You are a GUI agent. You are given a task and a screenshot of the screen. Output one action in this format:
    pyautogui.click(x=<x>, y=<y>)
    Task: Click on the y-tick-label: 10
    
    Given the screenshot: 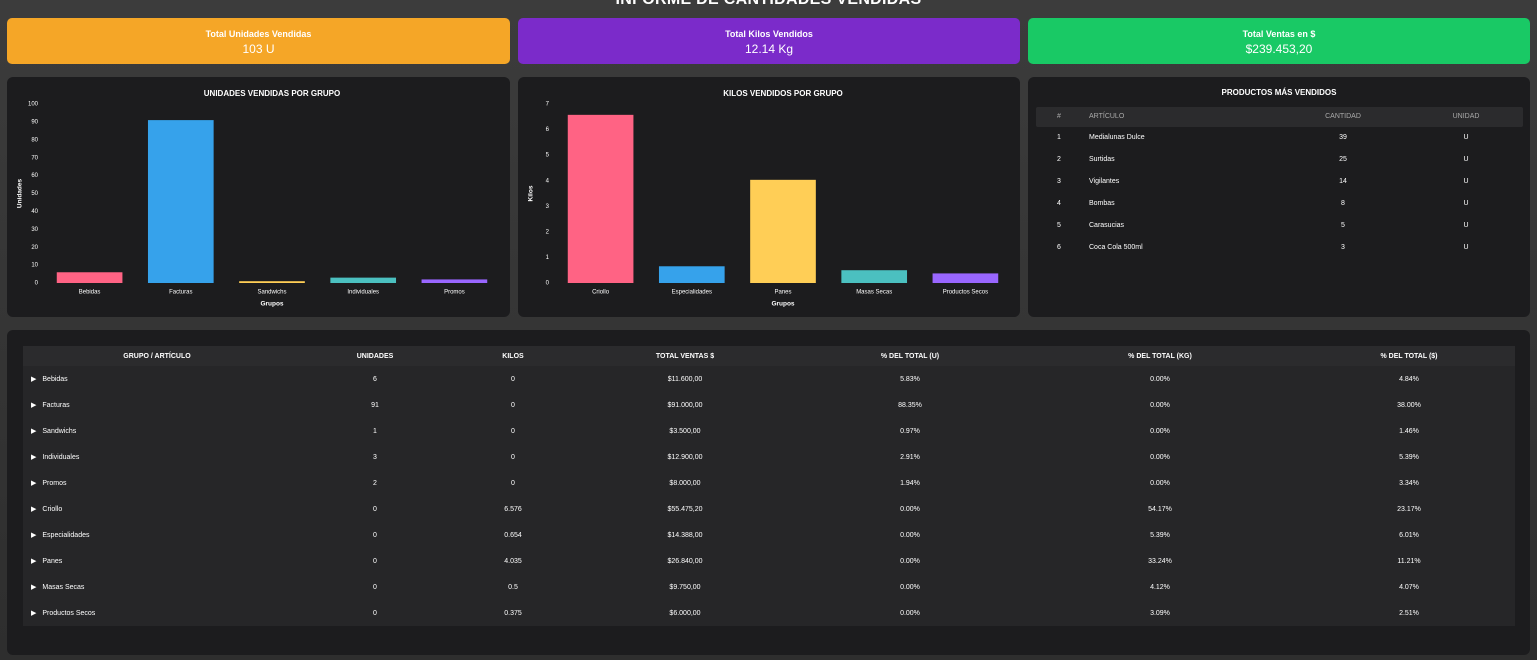 What is the action you would take?
    pyautogui.click(x=34, y=266)
    